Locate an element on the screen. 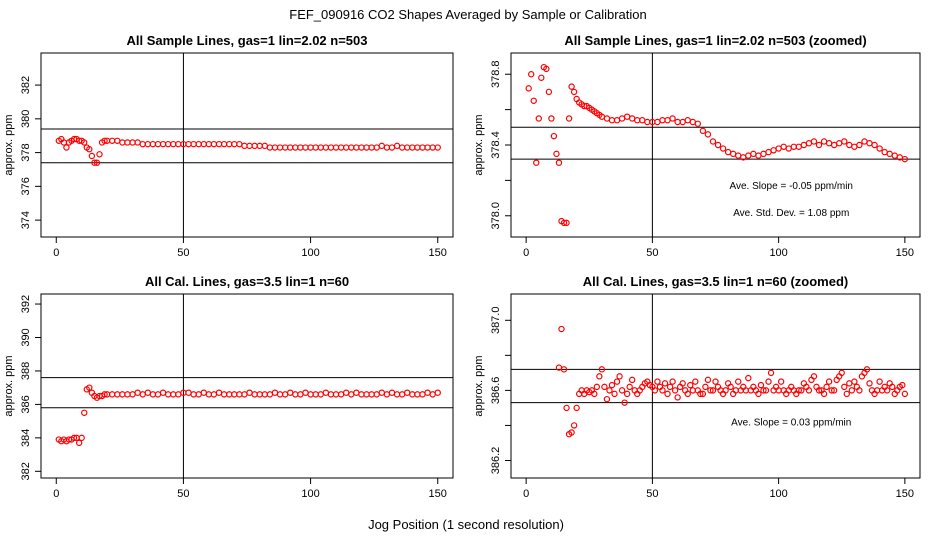 This screenshot has width=936, height=540. x-tick-label: 50 is located at coordinates (183, 253).